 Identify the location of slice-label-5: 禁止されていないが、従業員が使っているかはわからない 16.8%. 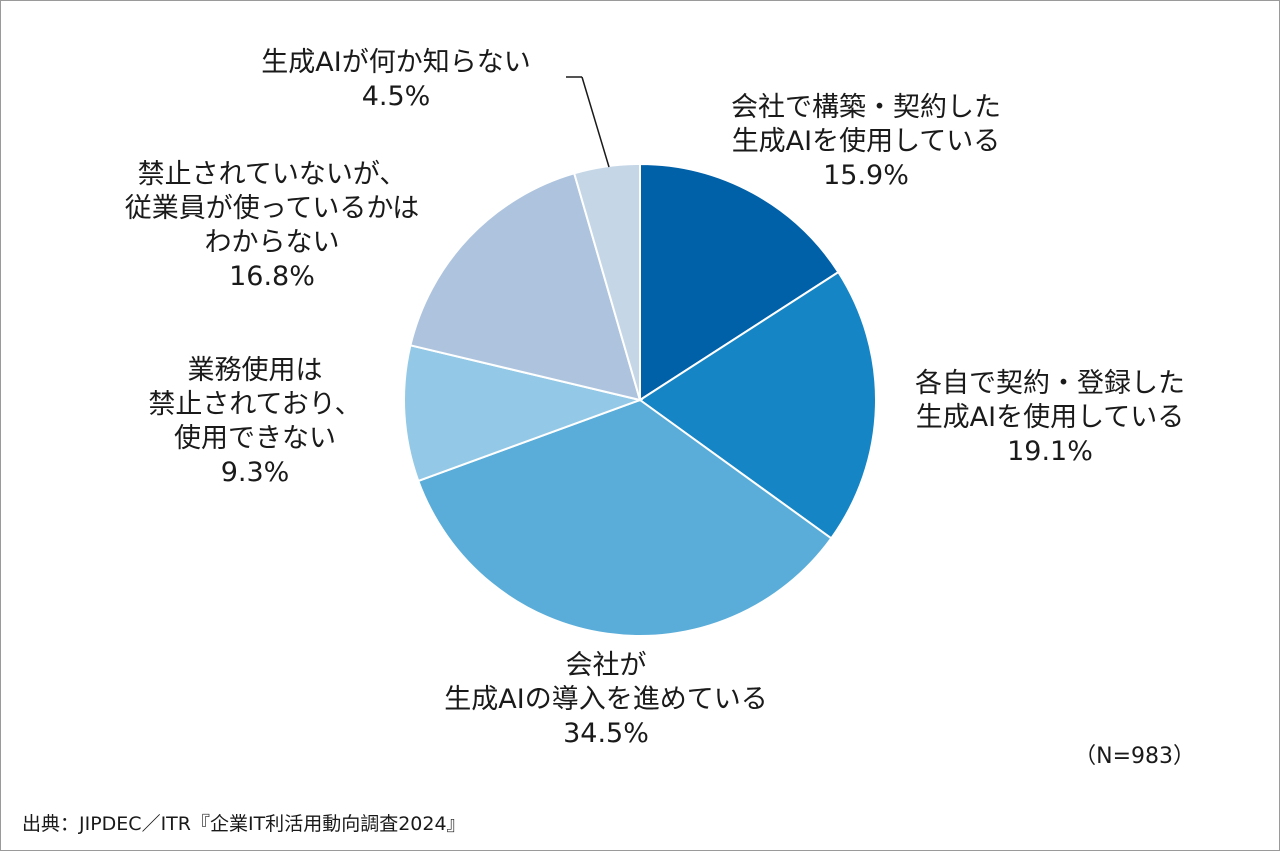
(272, 225).